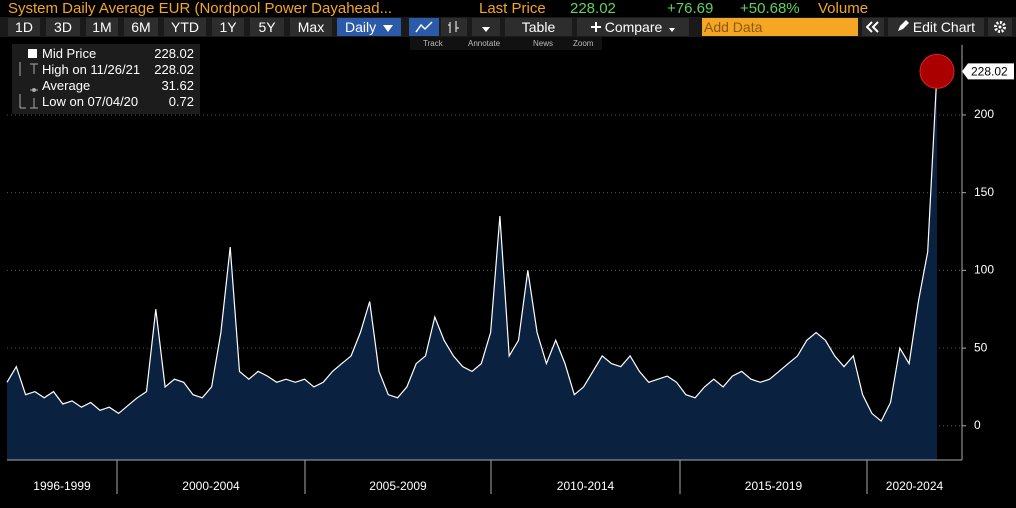 The width and height of the screenshot is (1016, 508). I want to click on range-button: YTD, so click(185, 27).